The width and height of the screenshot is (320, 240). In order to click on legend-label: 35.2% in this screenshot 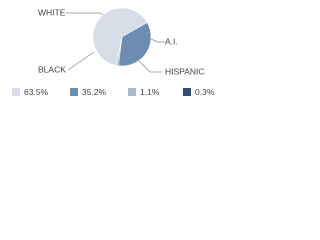, I will do `click(94, 92)`.